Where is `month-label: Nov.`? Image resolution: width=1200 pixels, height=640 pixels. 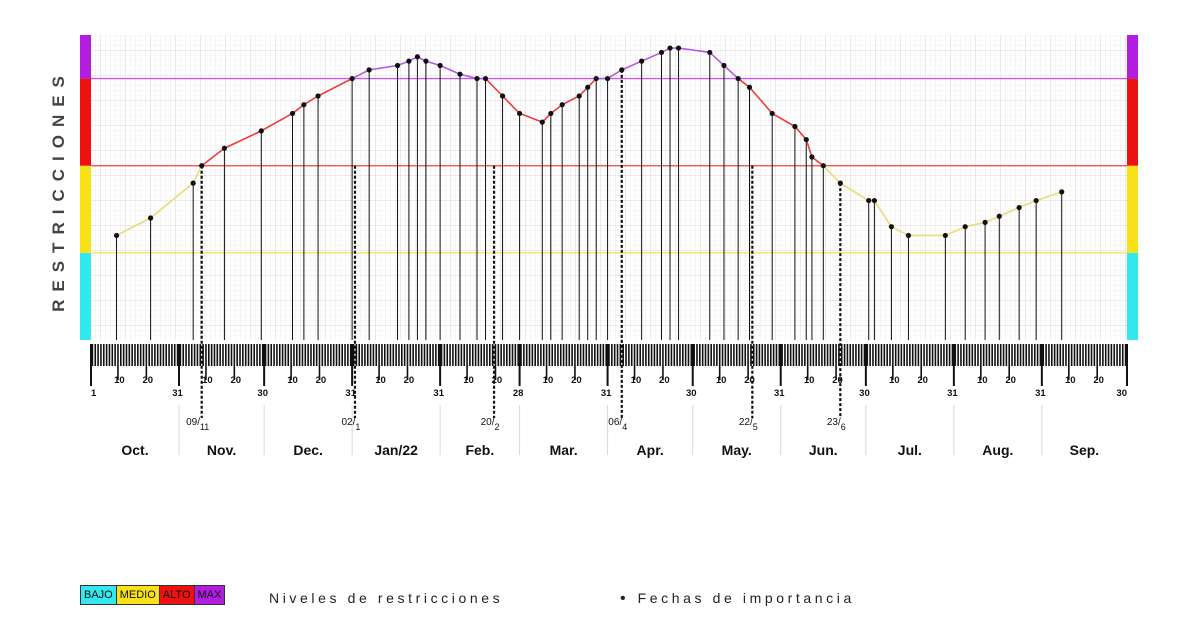 month-label: Nov. is located at coordinates (221, 450).